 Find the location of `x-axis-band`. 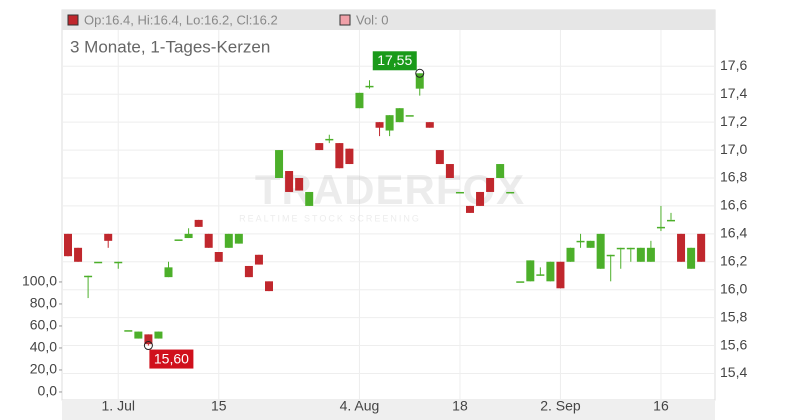

x-axis-band is located at coordinates (388, 410).